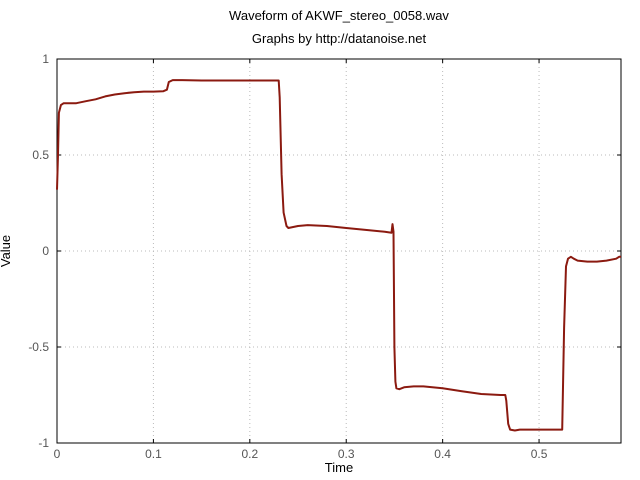 The image size is (640, 480). Describe the element at coordinates (539, 454) in the screenshot. I see `x-tick-label: 0.5` at that location.